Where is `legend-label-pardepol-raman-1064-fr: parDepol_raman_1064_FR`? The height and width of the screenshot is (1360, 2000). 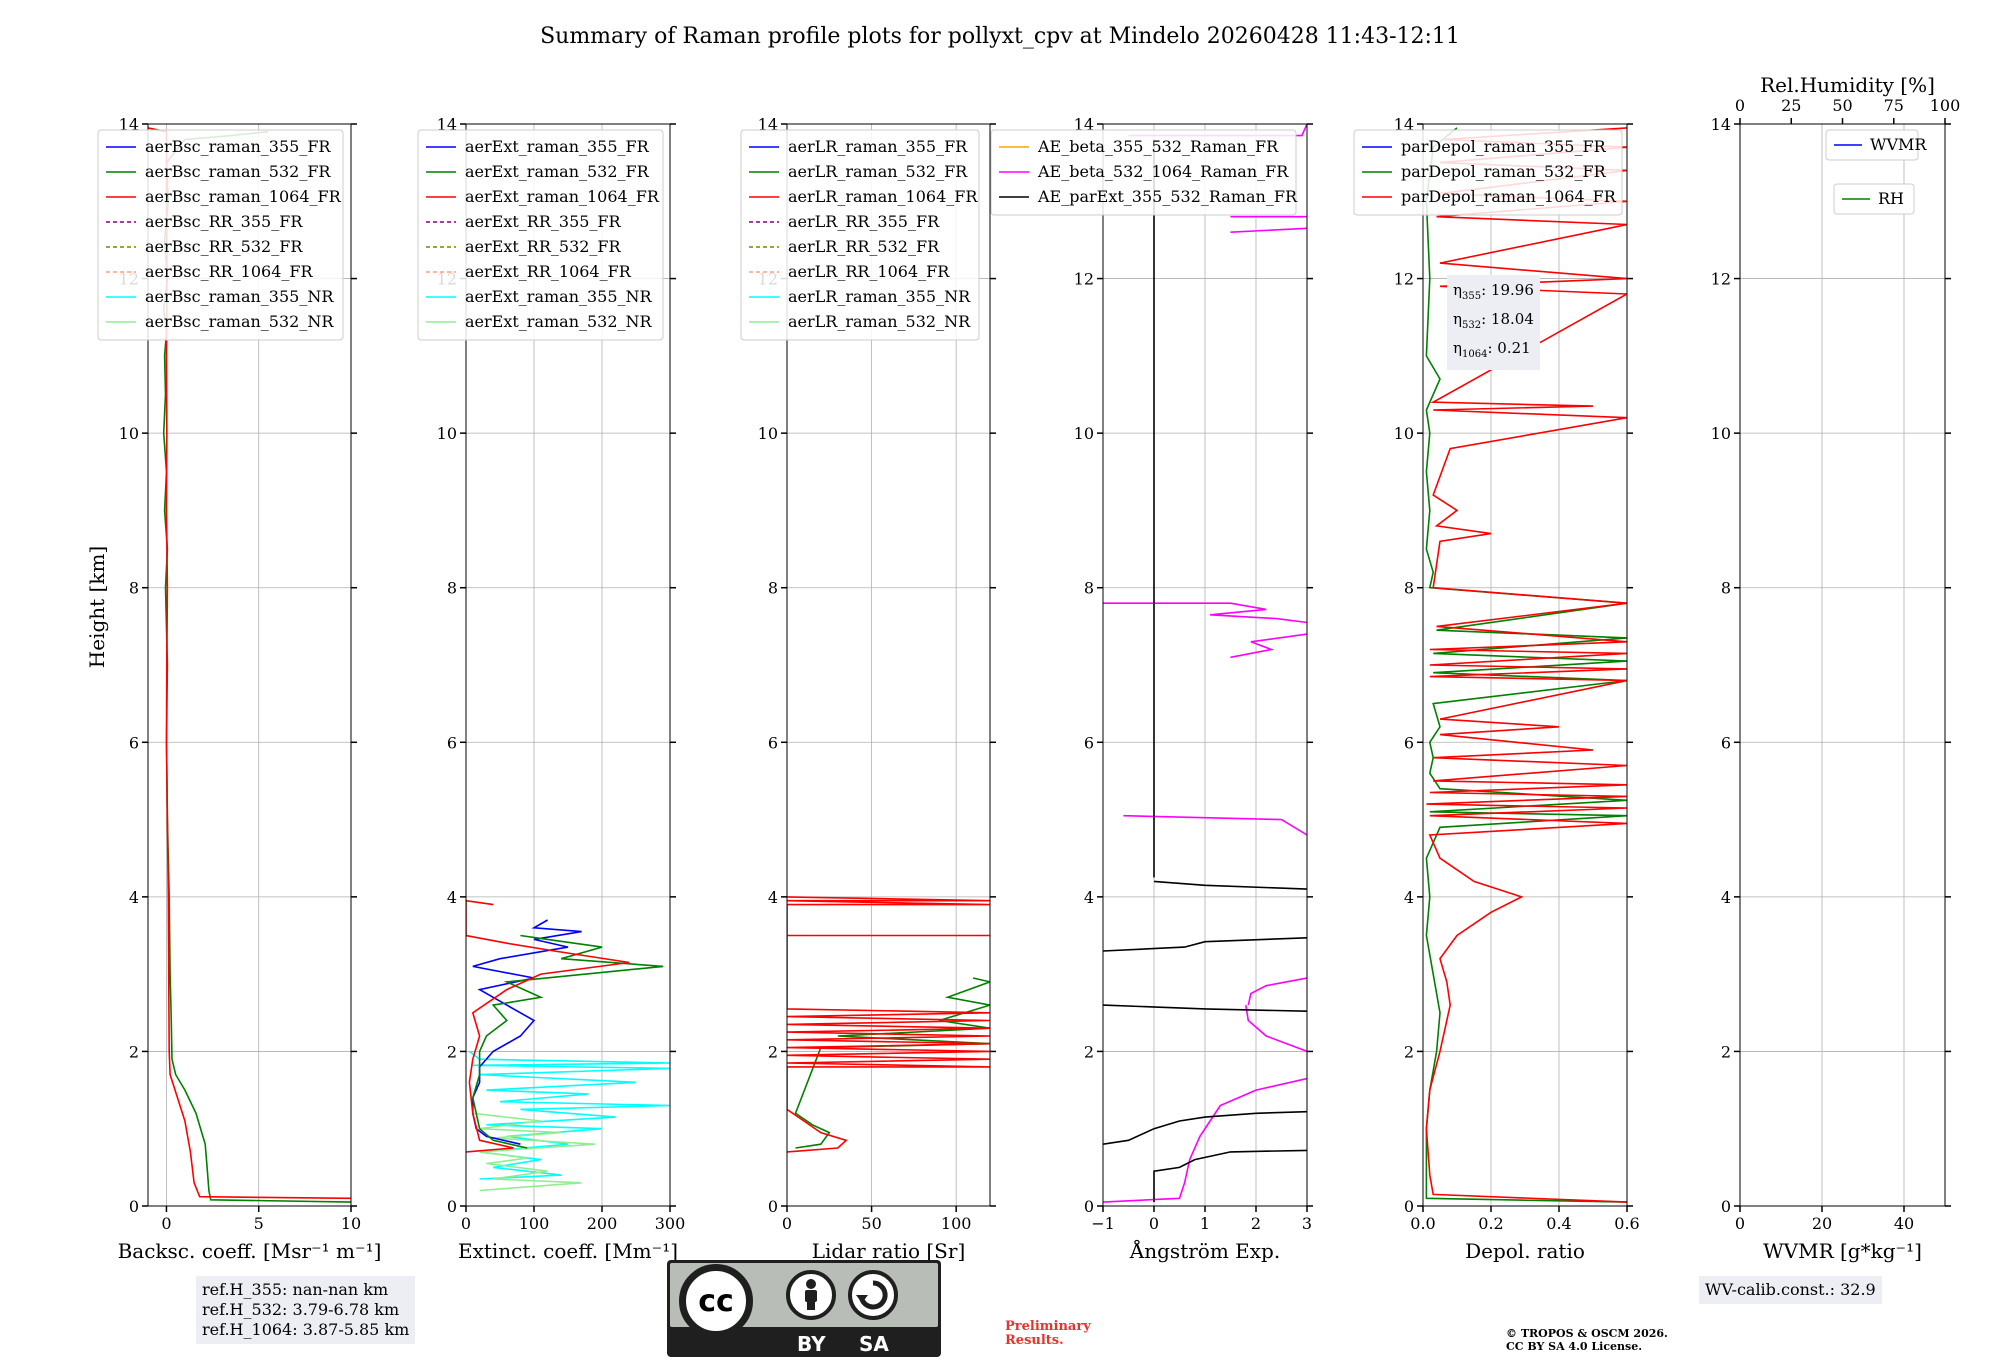 legend-label-pardepol-raman-1064-fr: parDepol_raman_1064_FR is located at coordinates (1509, 196).